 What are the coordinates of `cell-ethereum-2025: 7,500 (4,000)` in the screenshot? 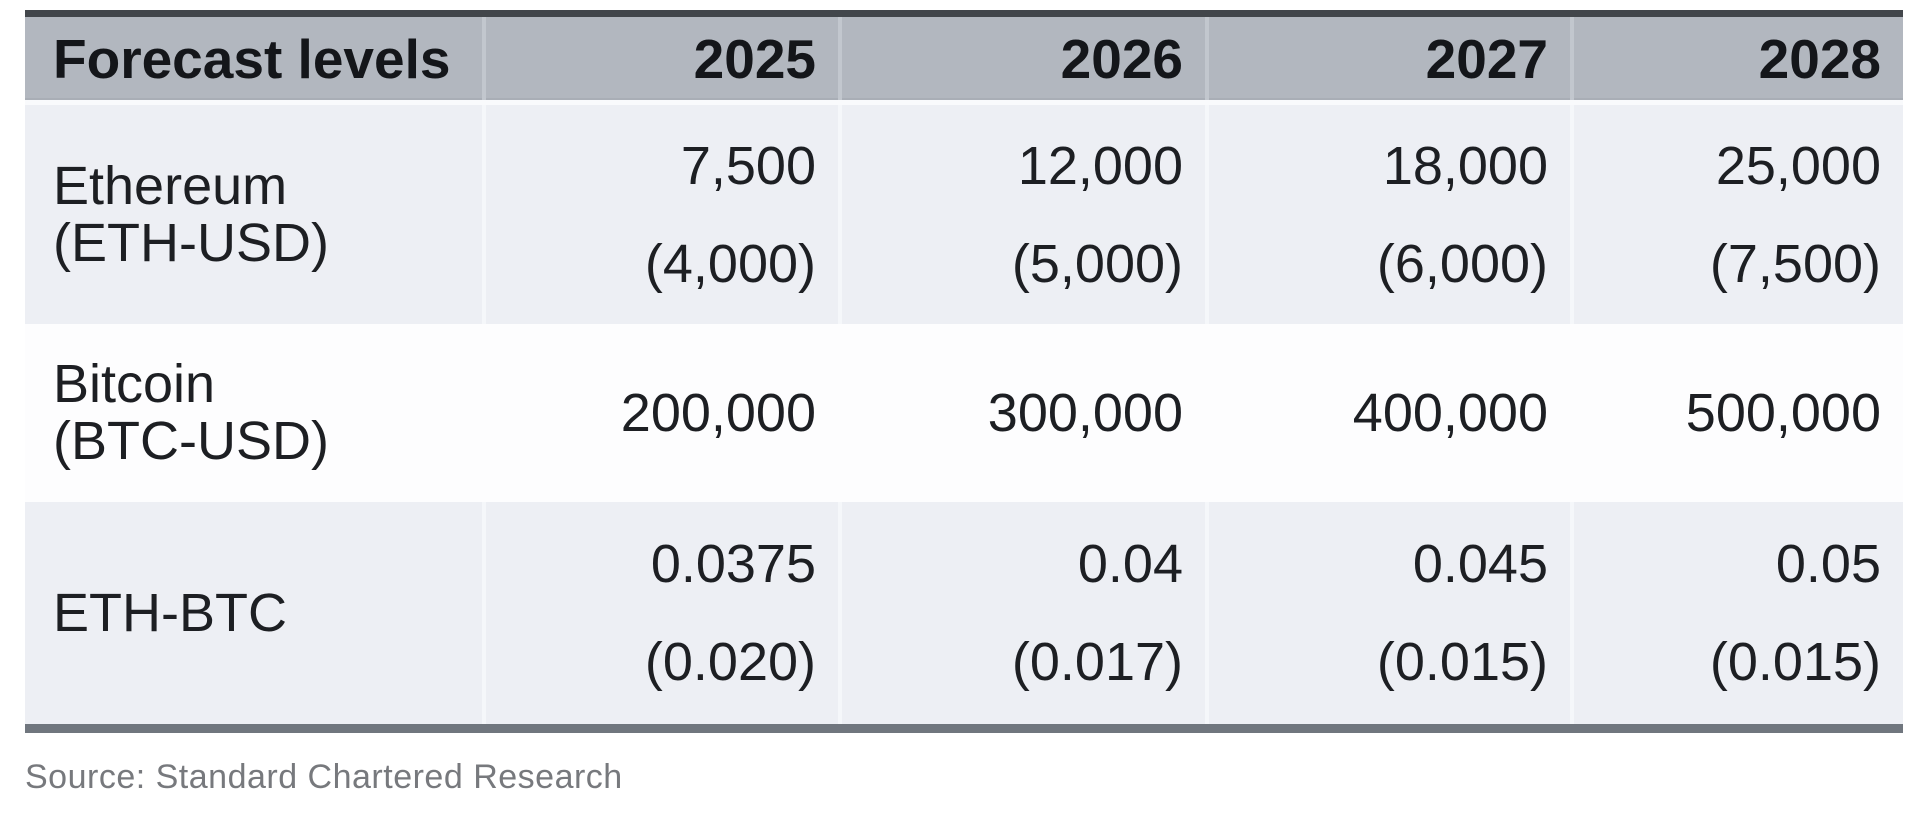 It's located at (660, 214).